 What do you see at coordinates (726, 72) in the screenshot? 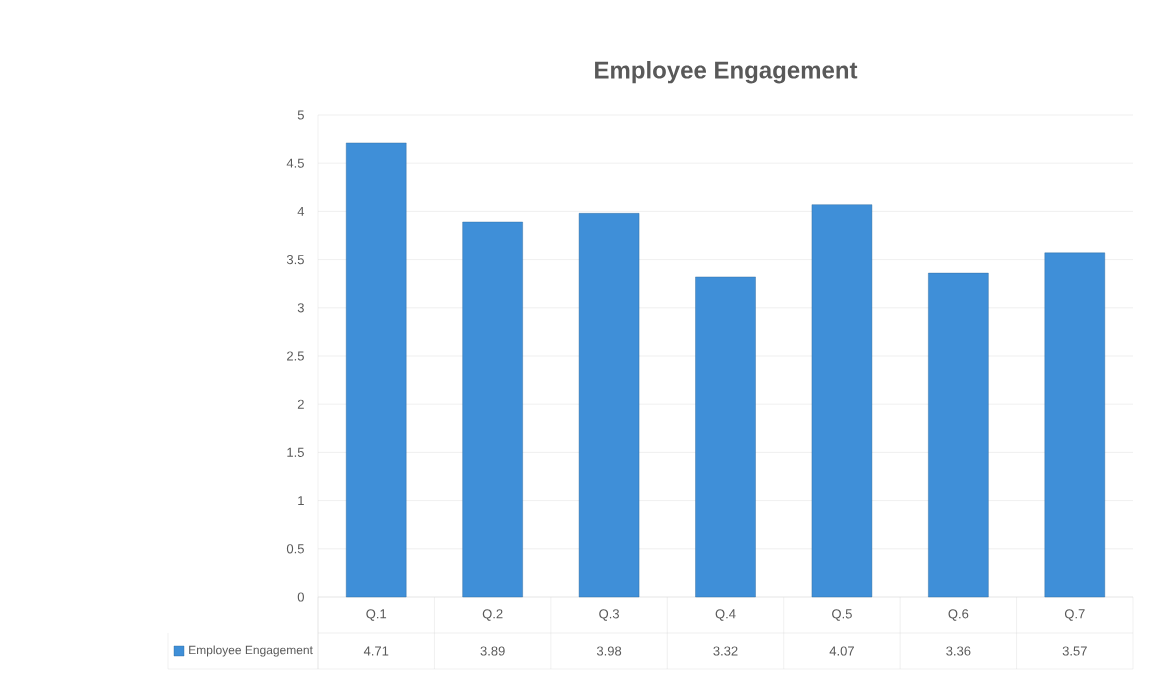
I see `chart-title: Employee Engagement` at bounding box center [726, 72].